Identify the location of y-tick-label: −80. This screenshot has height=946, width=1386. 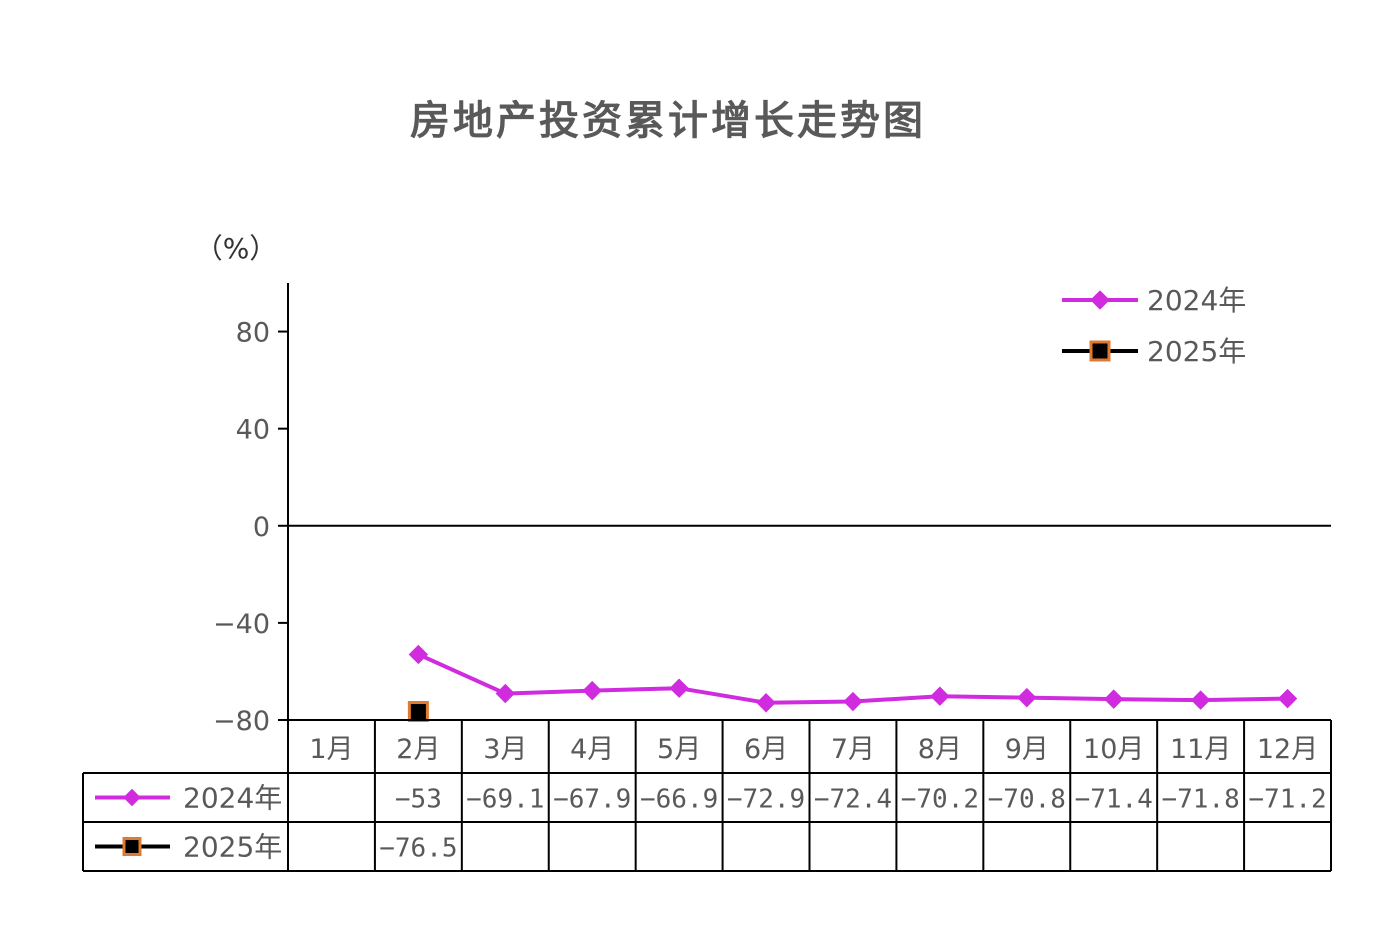
(241, 721).